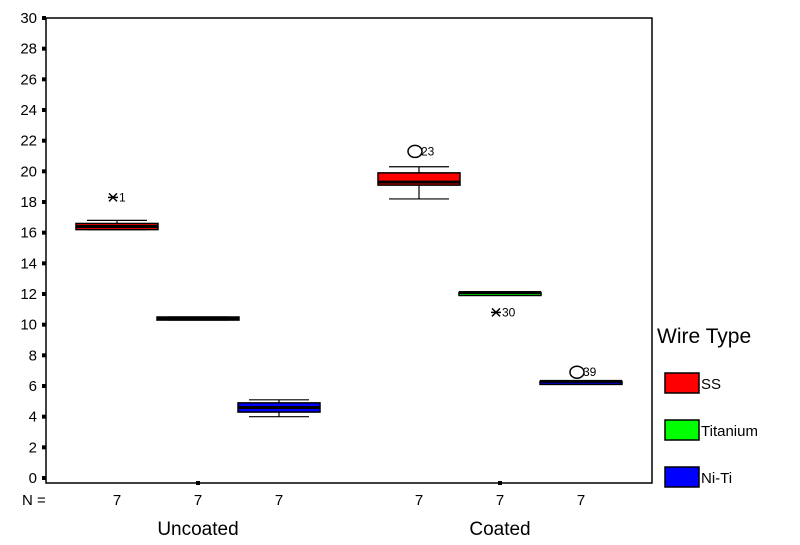 This screenshot has width=800, height=545. I want to click on y-tick-label: 14, so click(28, 263).